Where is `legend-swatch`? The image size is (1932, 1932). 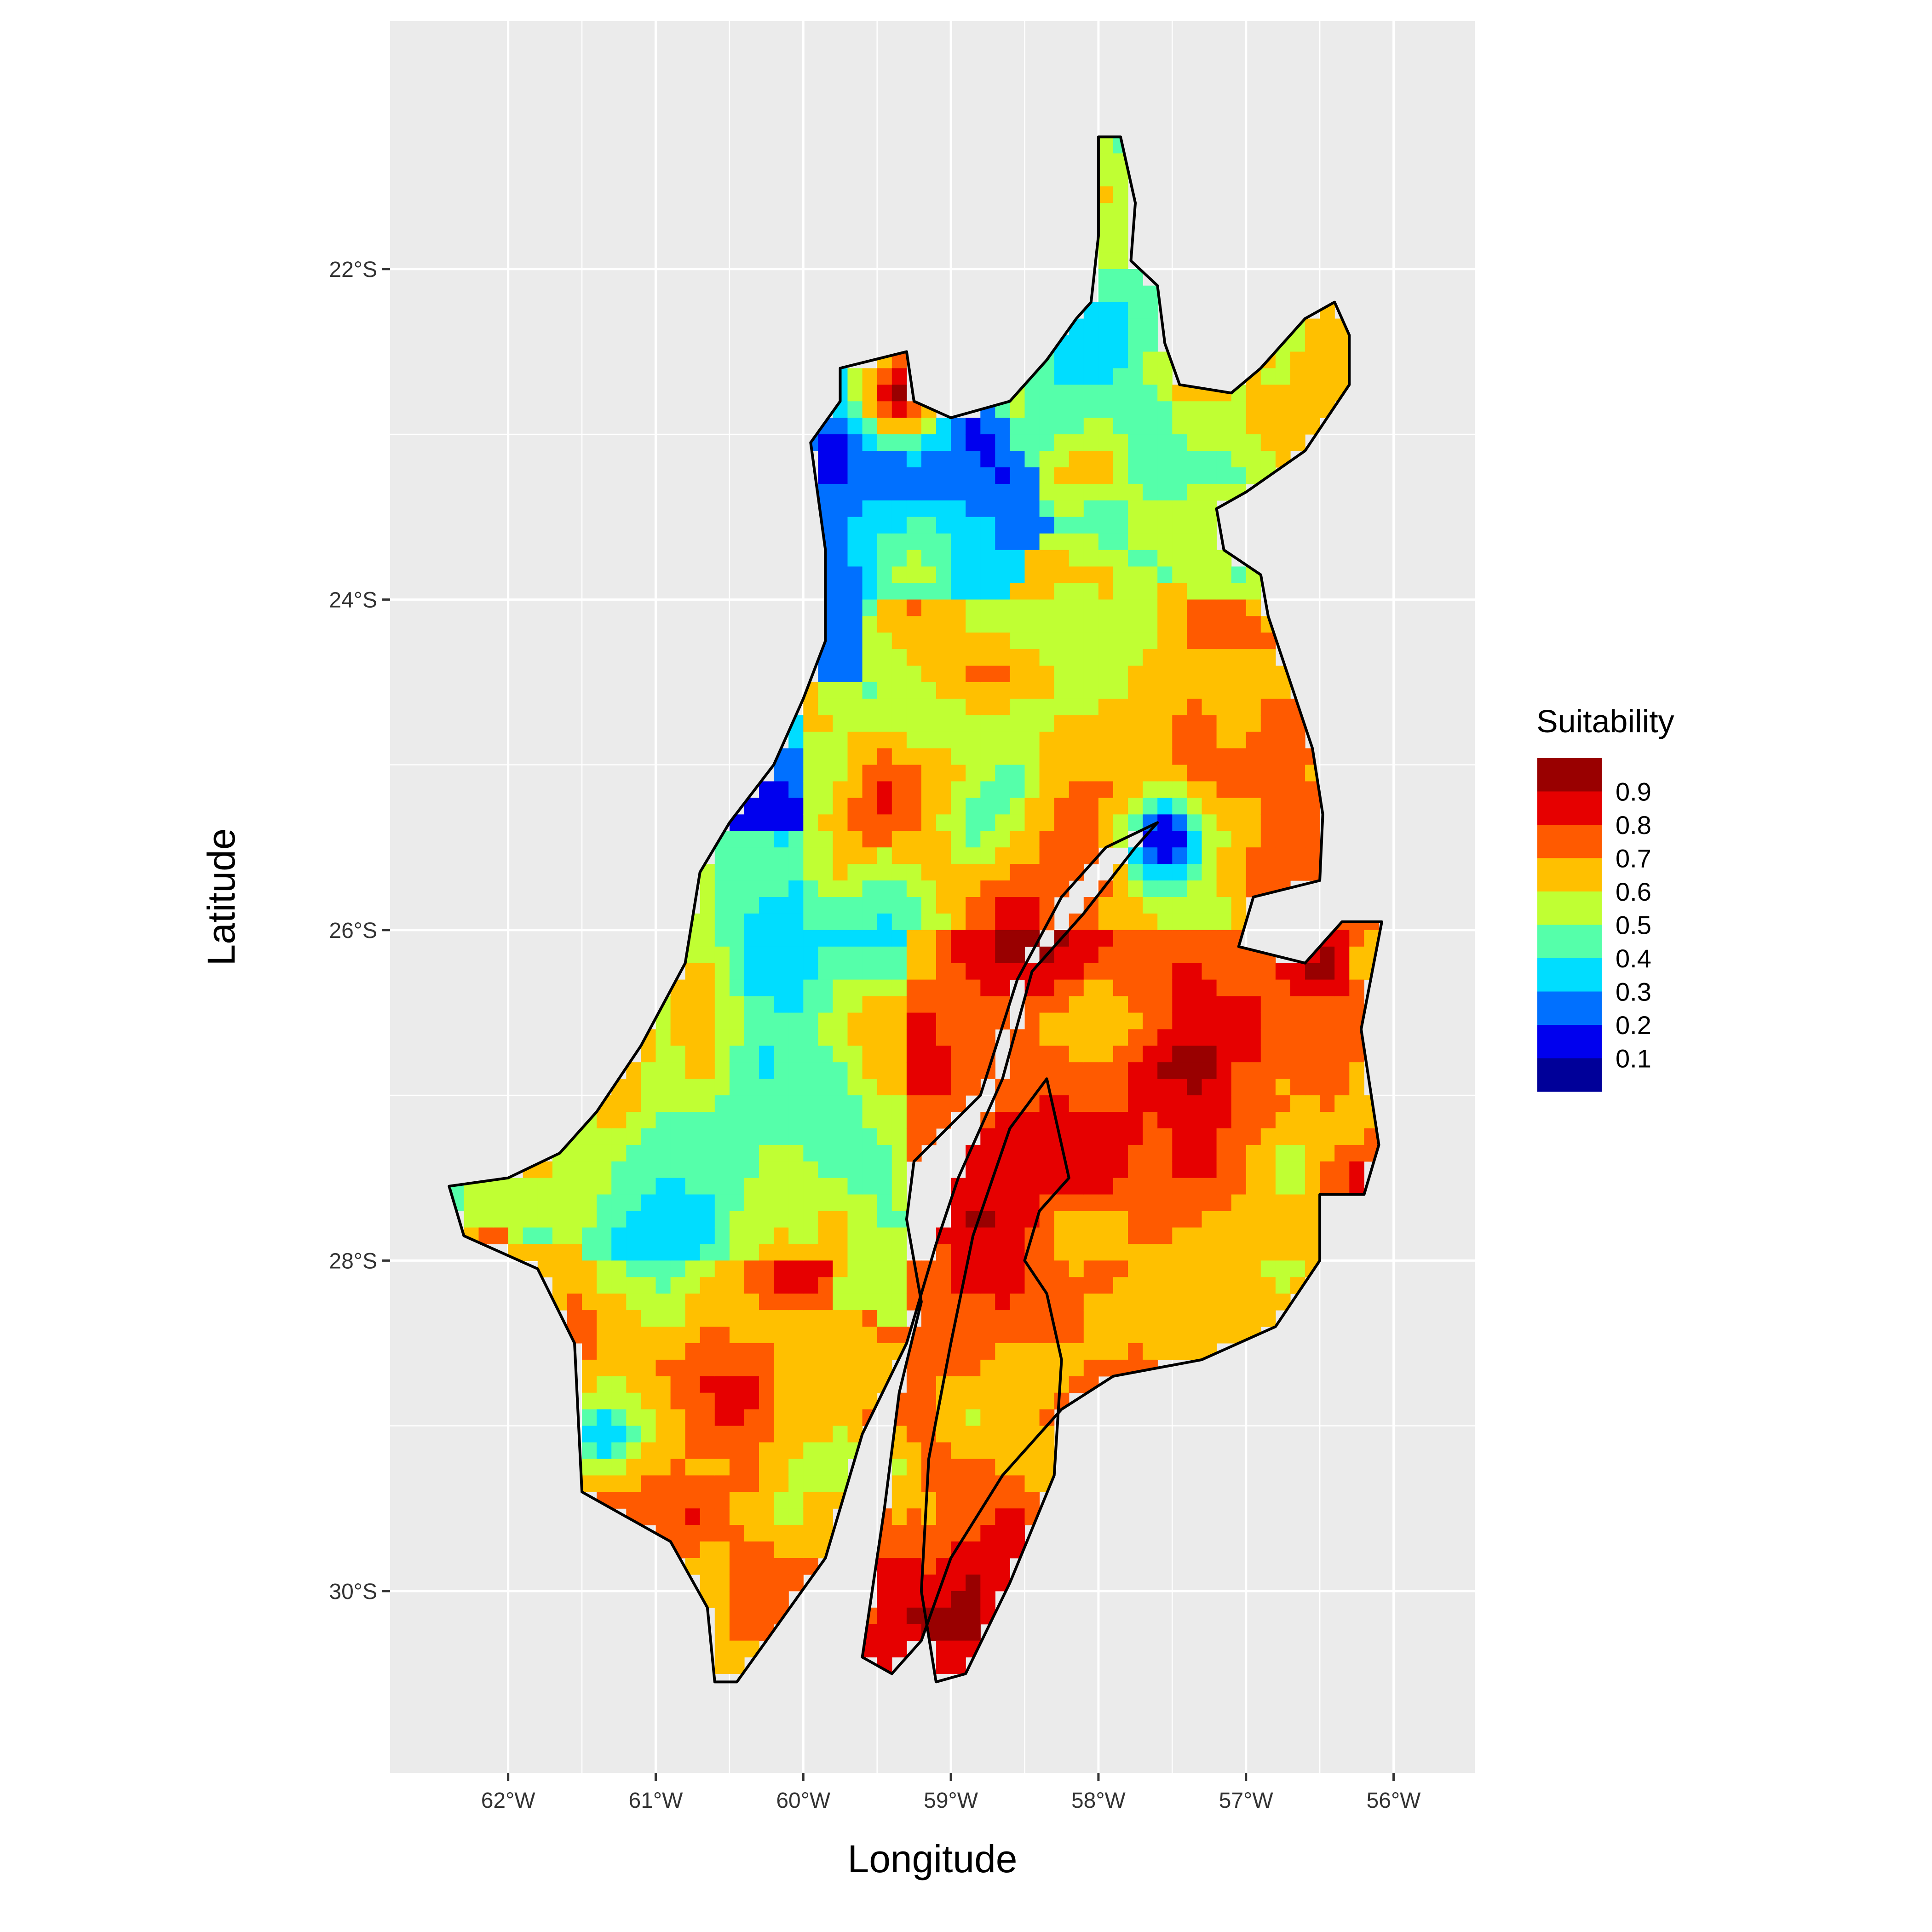 legend-swatch is located at coordinates (1569, 1041).